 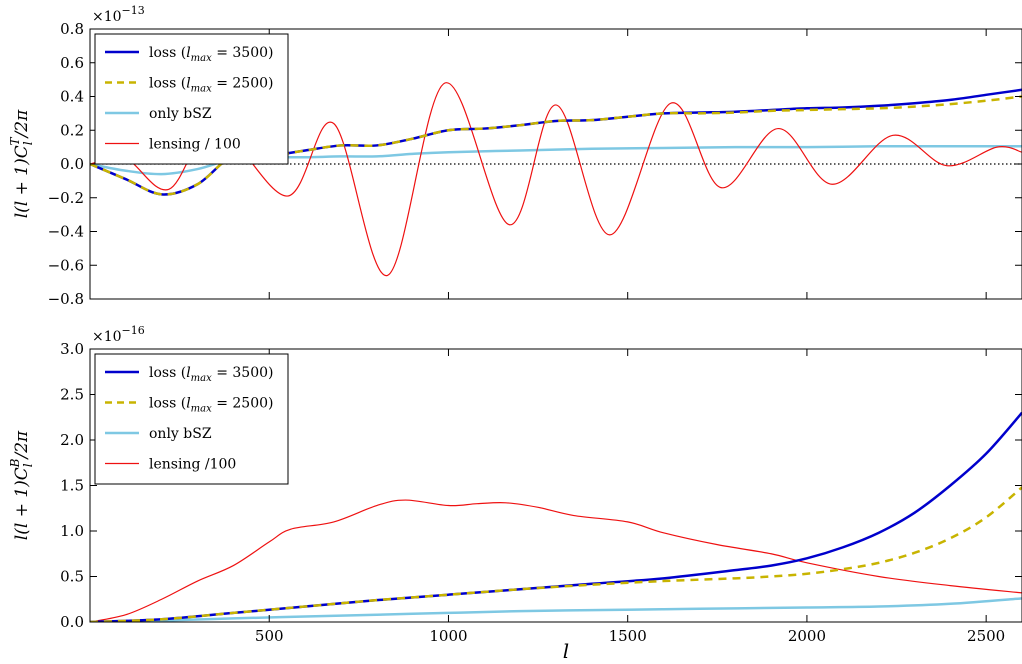 What do you see at coordinates (72, 395) in the screenshot?
I see `y-tick-label: 2.5` at bounding box center [72, 395].